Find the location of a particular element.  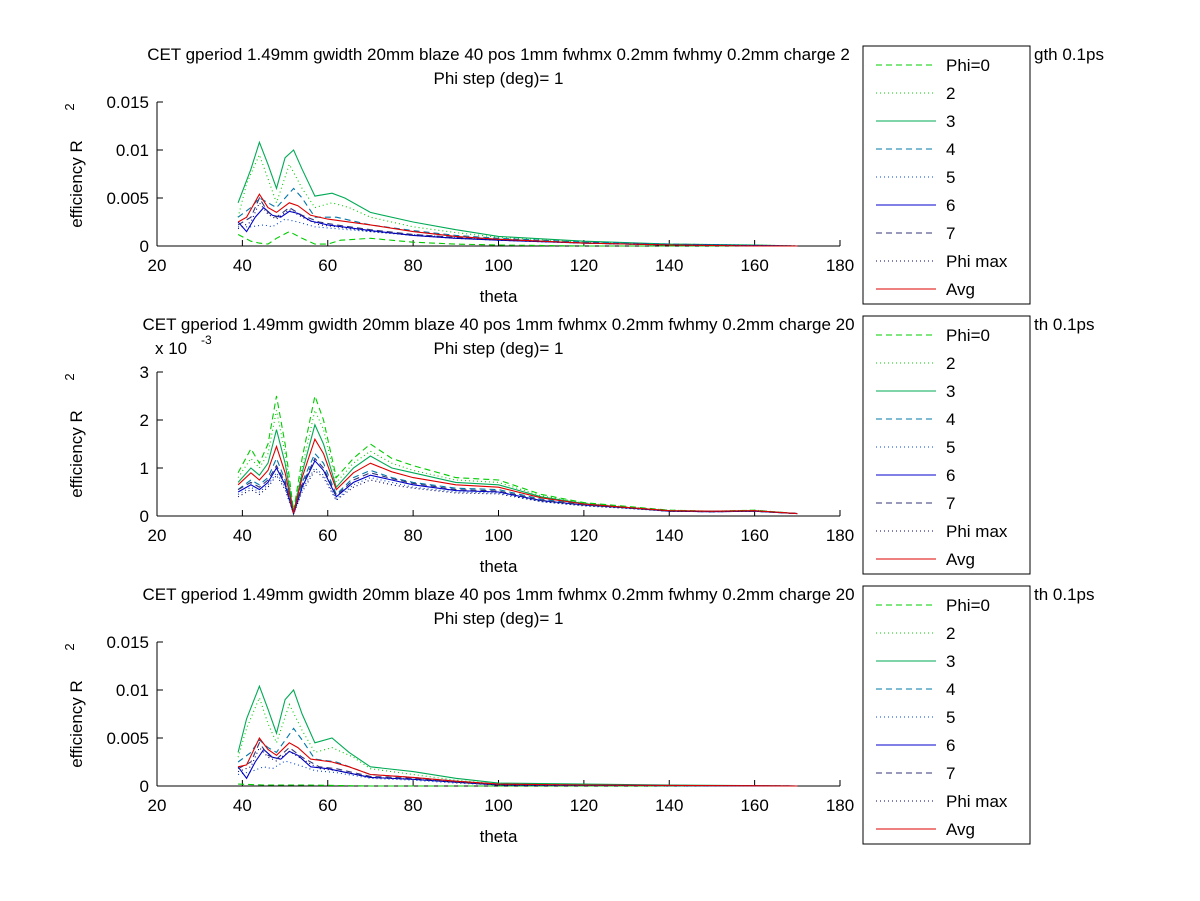

y-exponent-label: x 10 is located at coordinates (171, 348).